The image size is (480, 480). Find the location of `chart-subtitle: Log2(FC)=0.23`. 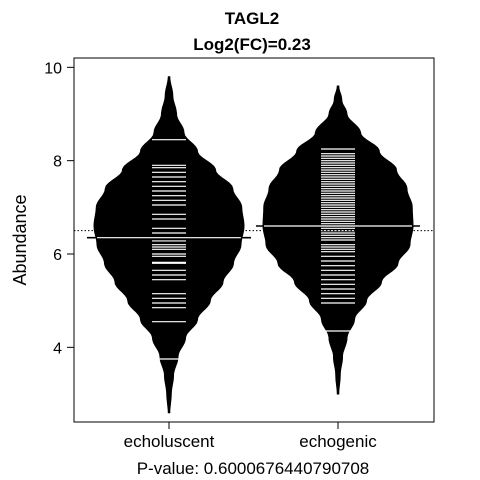

chart-subtitle: Log2(FC)=0.23 is located at coordinates (252, 44).